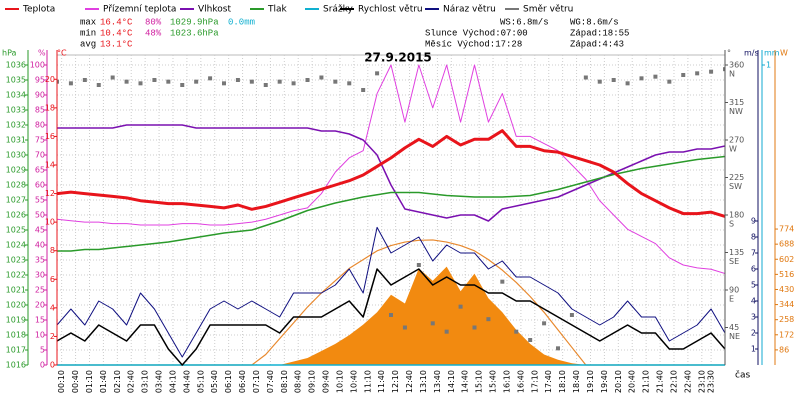  What do you see at coordinates (736, 215) in the screenshot?
I see `y-tick-label: 180` at bounding box center [736, 215].